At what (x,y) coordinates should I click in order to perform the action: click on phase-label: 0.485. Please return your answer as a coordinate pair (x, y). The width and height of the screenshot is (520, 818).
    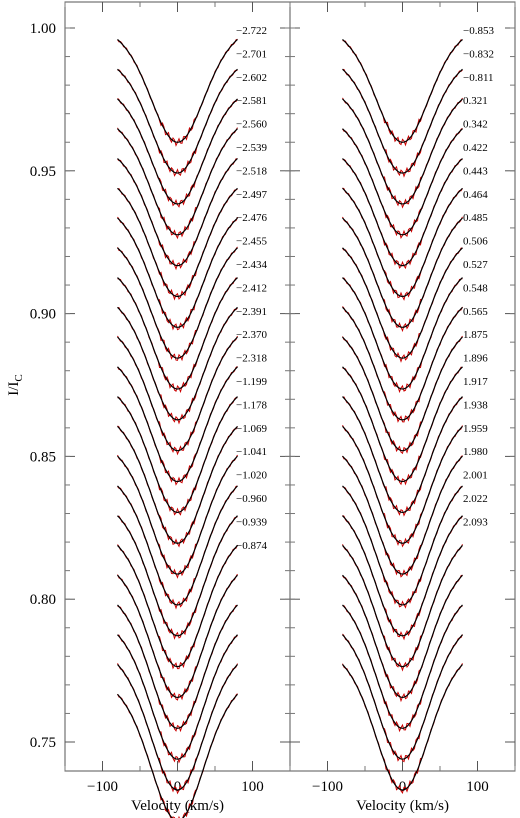
    Looking at the image, I should click on (475, 218).